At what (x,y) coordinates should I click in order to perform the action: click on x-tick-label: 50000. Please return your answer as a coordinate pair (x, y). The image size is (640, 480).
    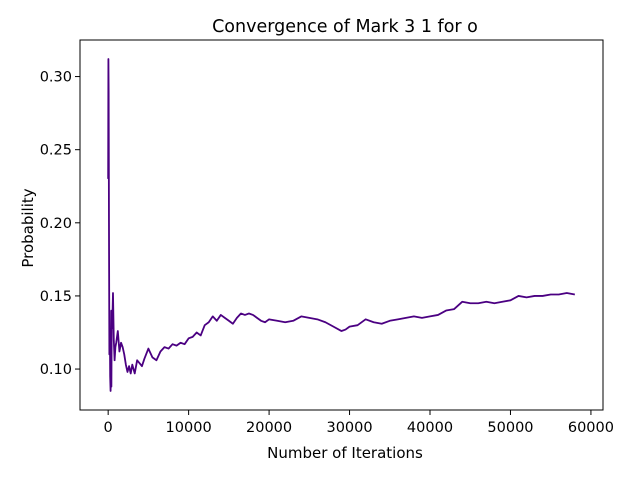
    Looking at the image, I should click on (510, 428).